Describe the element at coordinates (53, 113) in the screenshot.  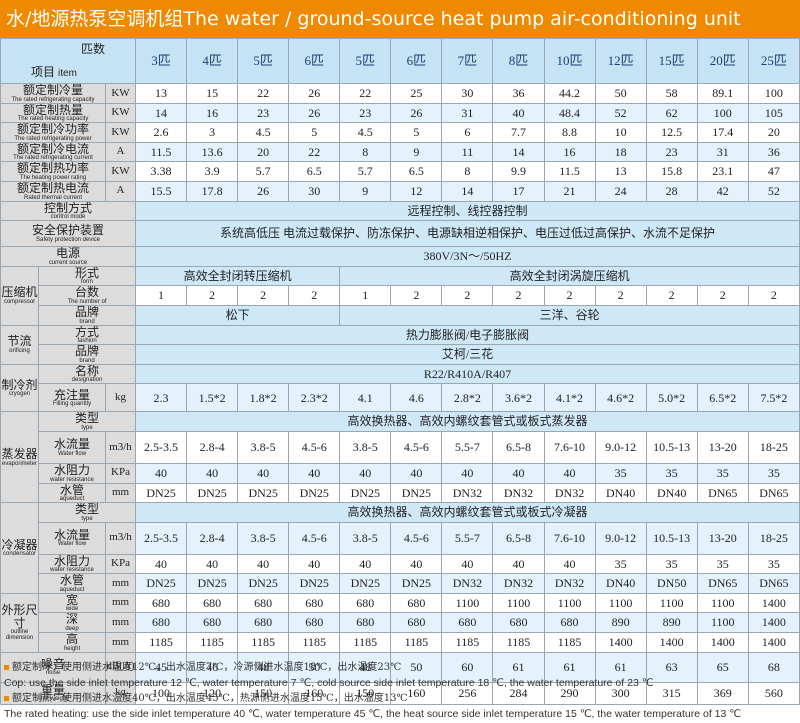
I see `row-label: 额定制热量 The rated heating capacity` at that location.